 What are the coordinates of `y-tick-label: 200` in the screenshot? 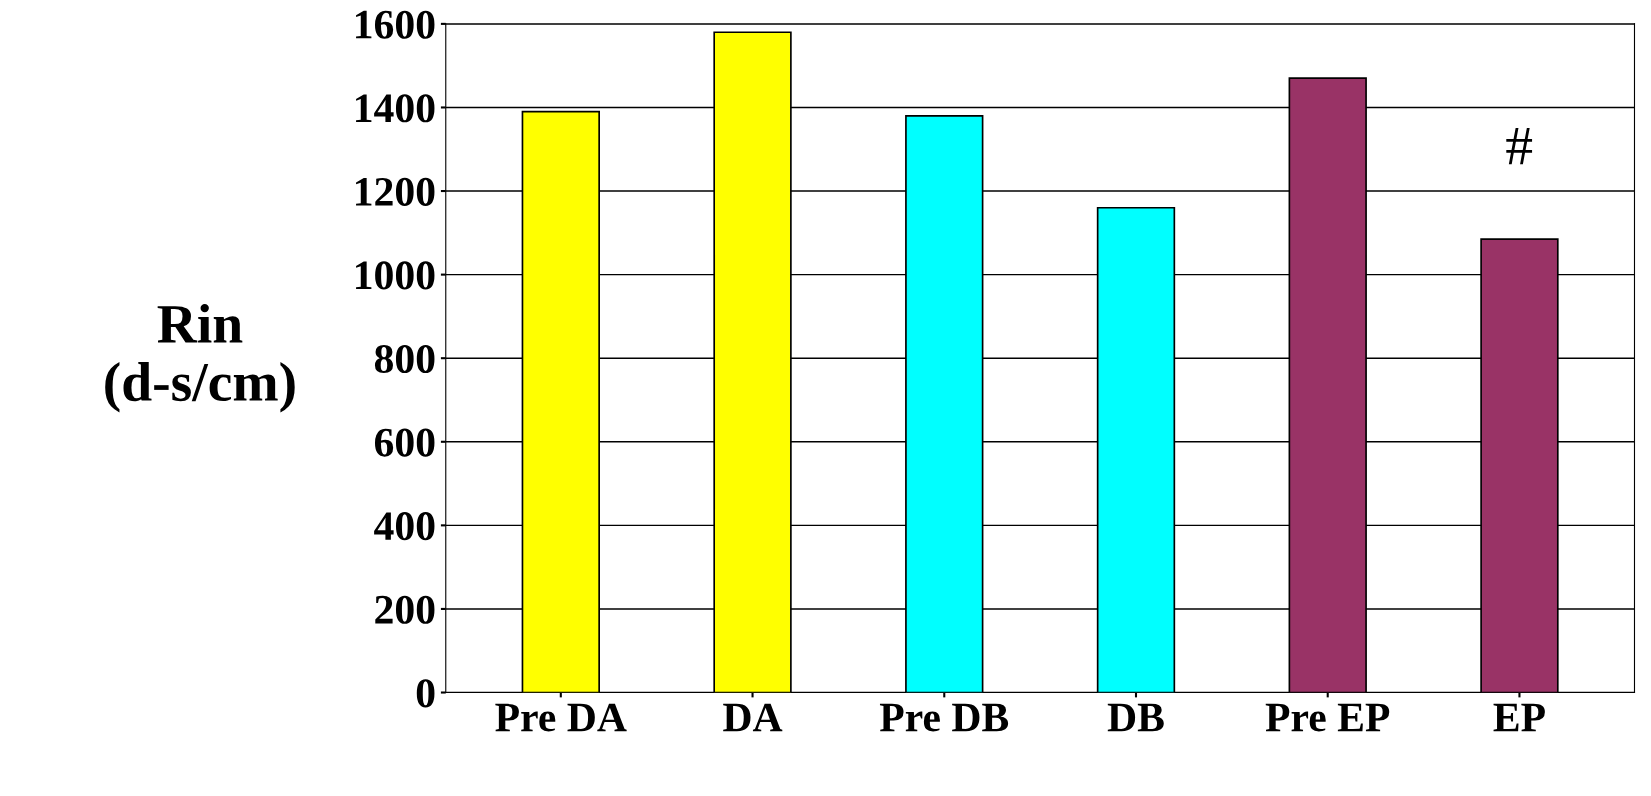 It's located at (405, 609).